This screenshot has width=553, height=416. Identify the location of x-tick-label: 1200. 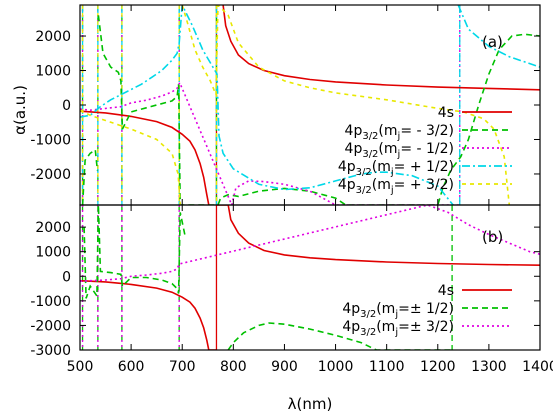
(438, 367).